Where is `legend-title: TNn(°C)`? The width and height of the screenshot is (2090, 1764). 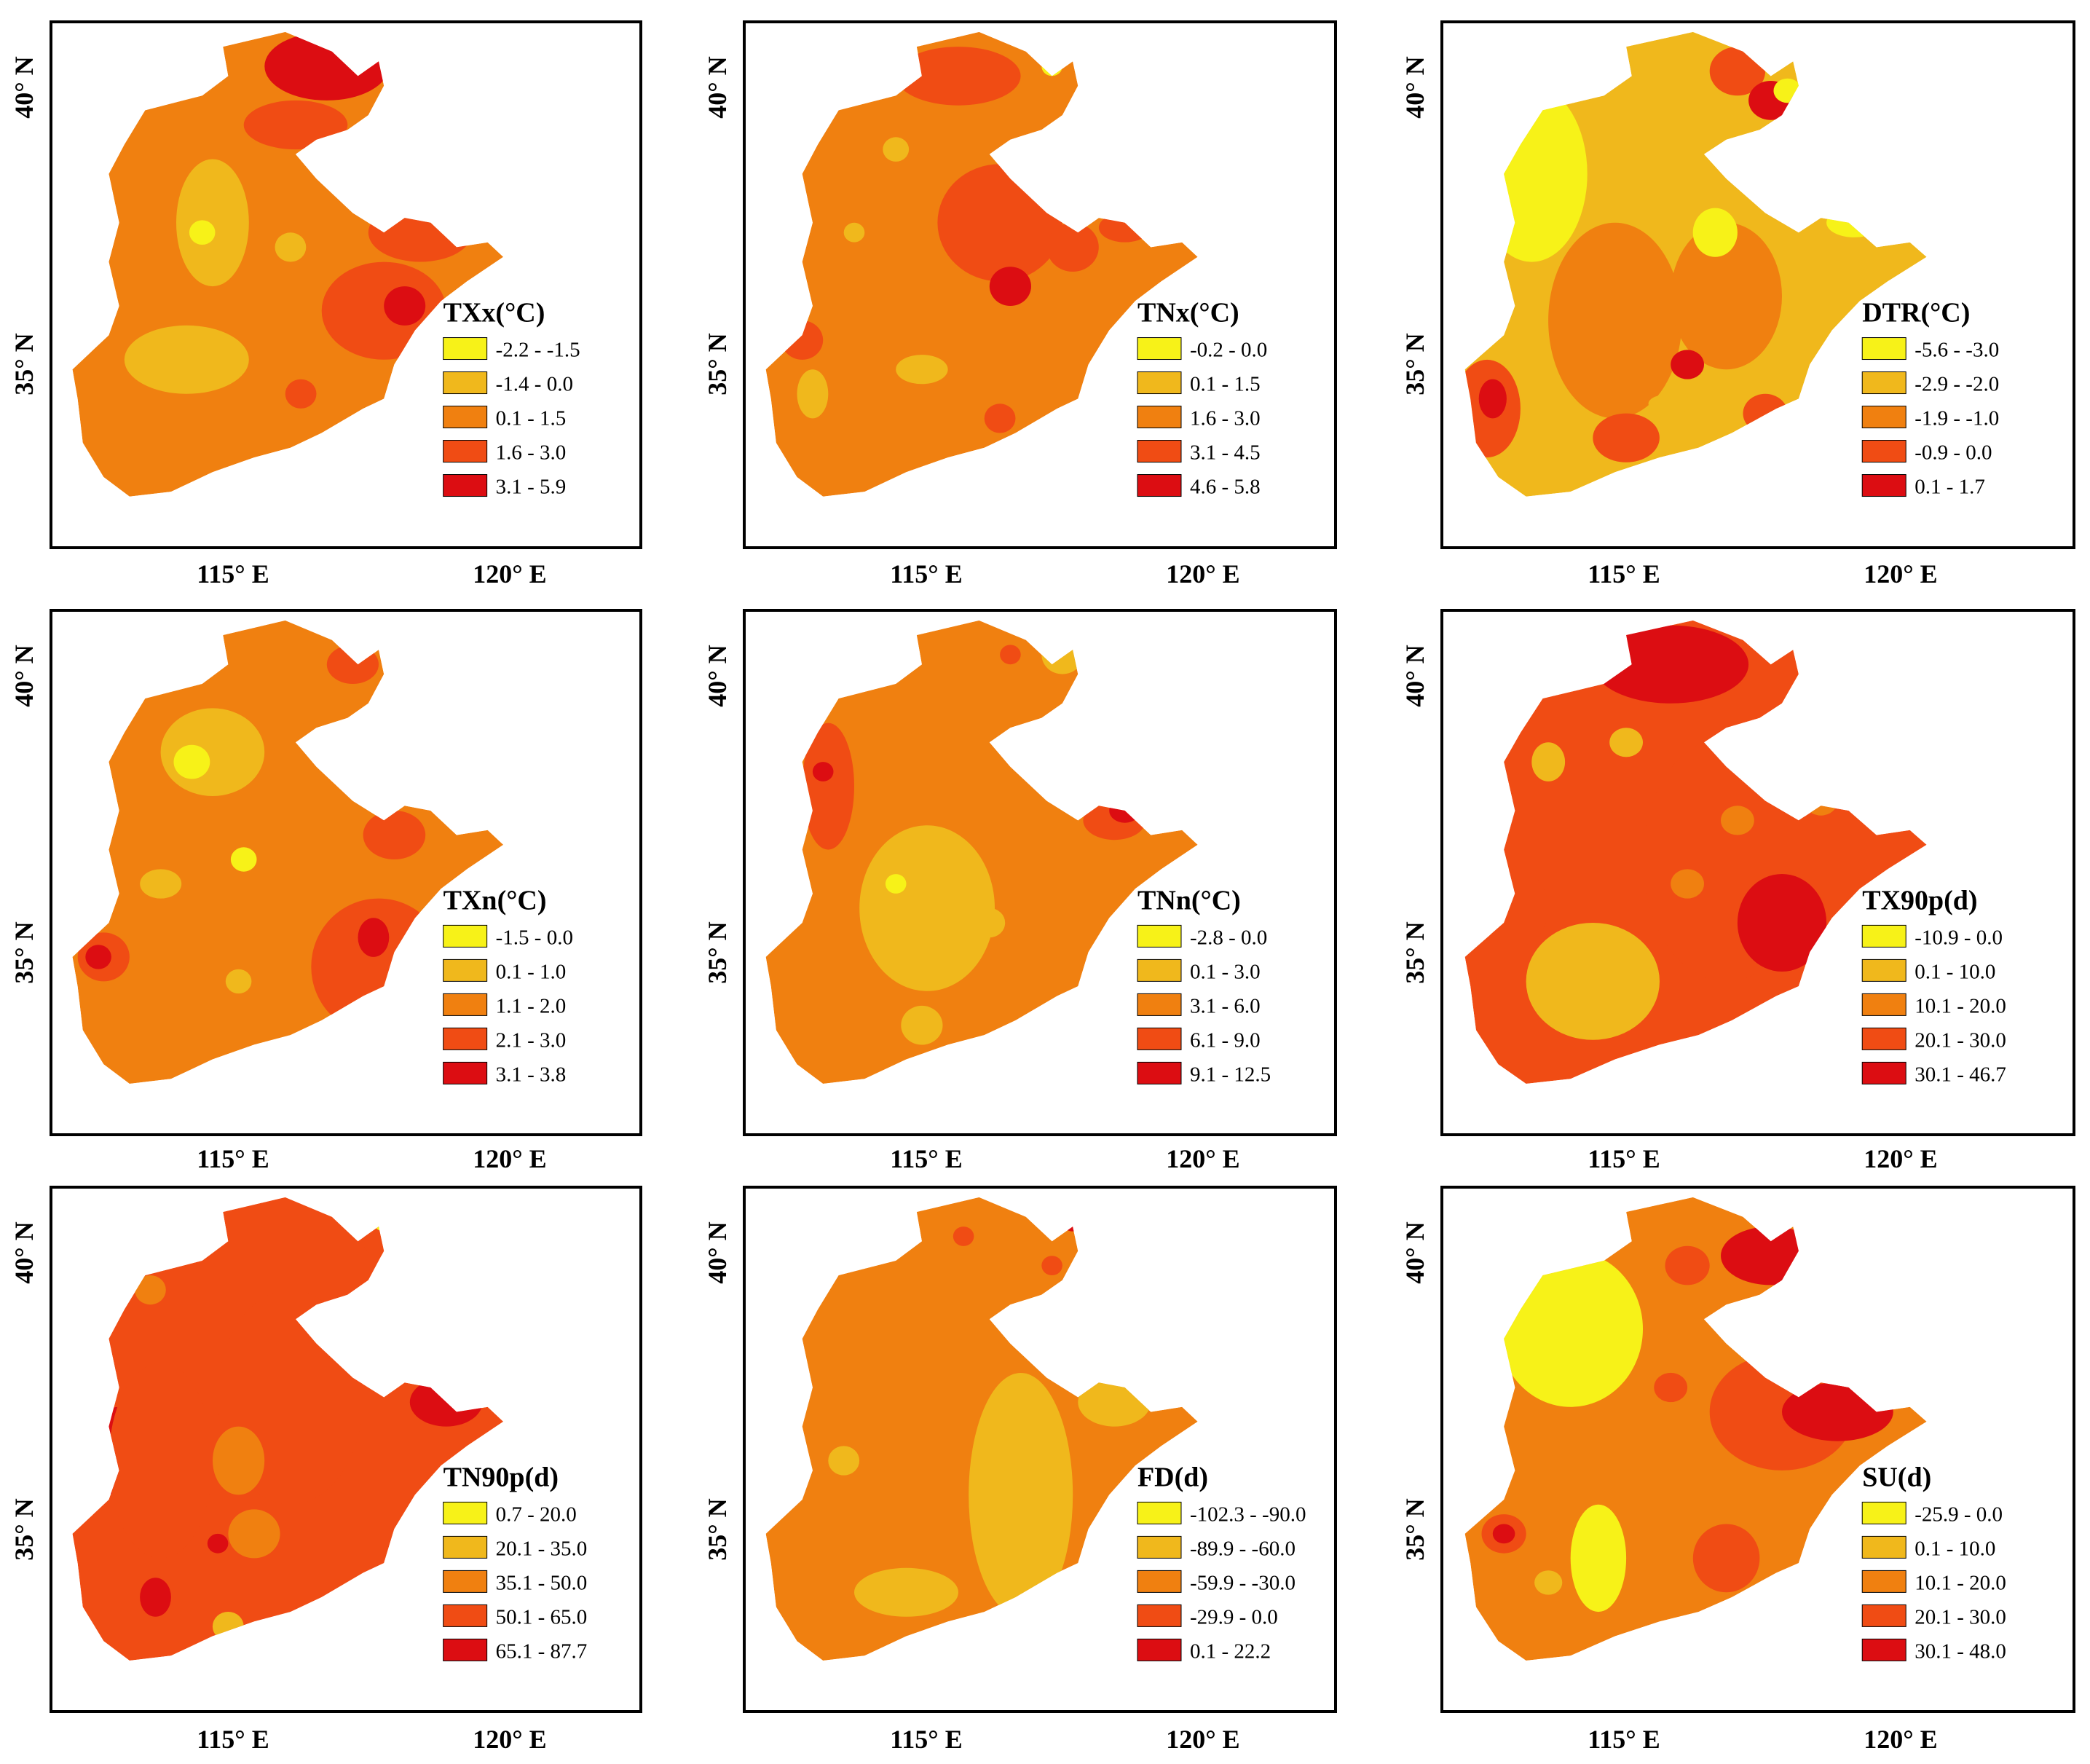 legend-title: TNn(°C) is located at coordinates (1189, 900).